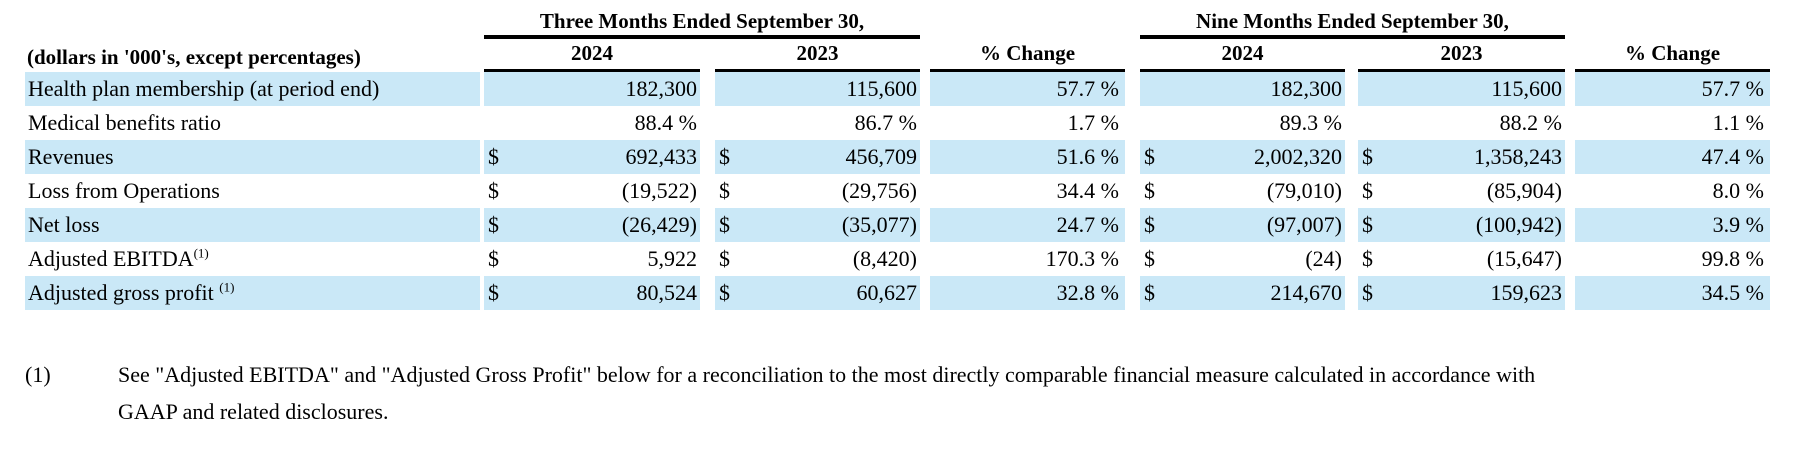 The width and height of the screenshot is (1795, 454). What do you see at coordinates (702, 23) in the screenshot?
I see `group-three-months-header: Three Months Ended September 30,` at bounding box center [702, 23].